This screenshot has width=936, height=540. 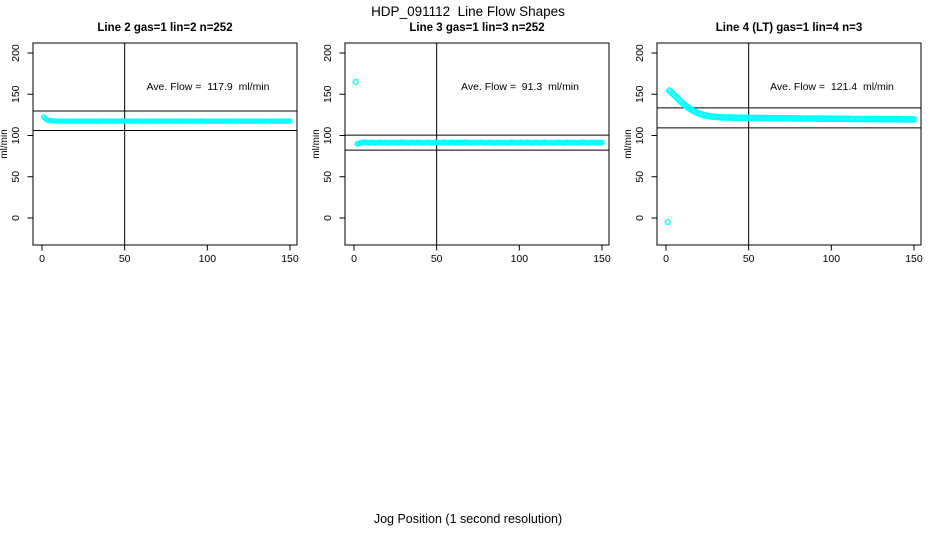 I want to click on panel-title: Line 2 gas=1 lin=2 n=252, so click(x=165, y=28).